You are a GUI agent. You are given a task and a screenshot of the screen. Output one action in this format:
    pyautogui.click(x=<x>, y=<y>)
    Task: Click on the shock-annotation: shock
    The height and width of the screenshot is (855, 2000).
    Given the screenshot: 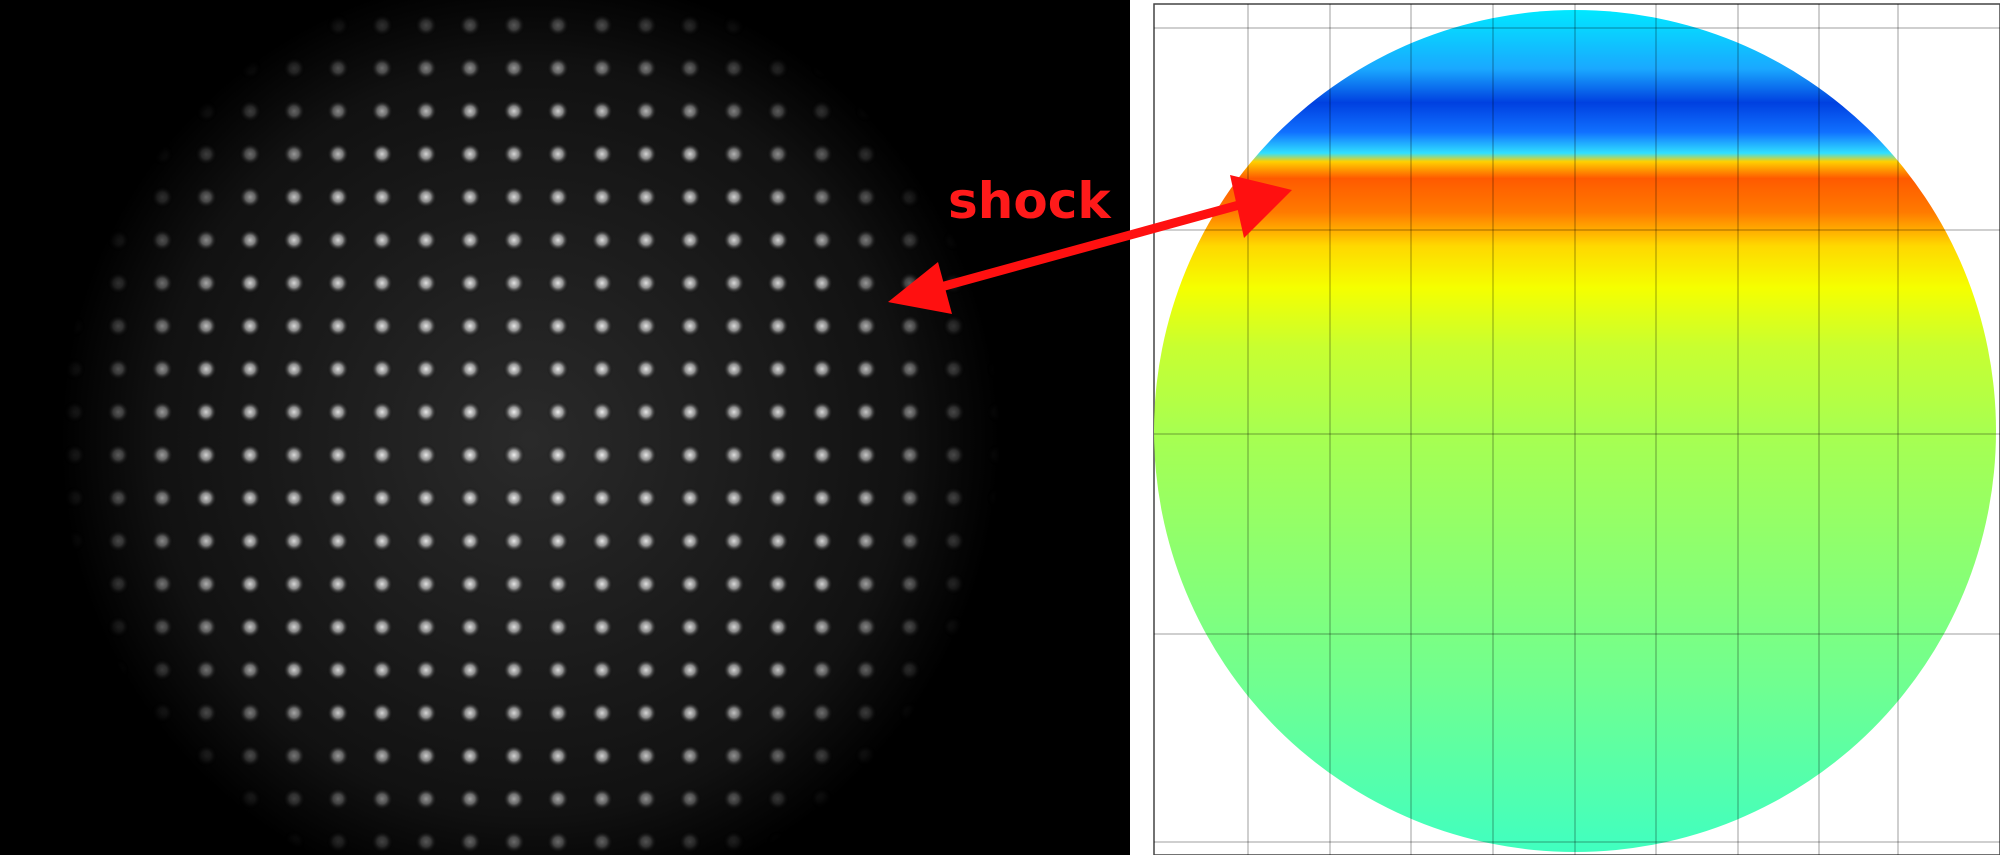 What is the action you would take?
    pyautogui.click(x=1090, y=243)
    